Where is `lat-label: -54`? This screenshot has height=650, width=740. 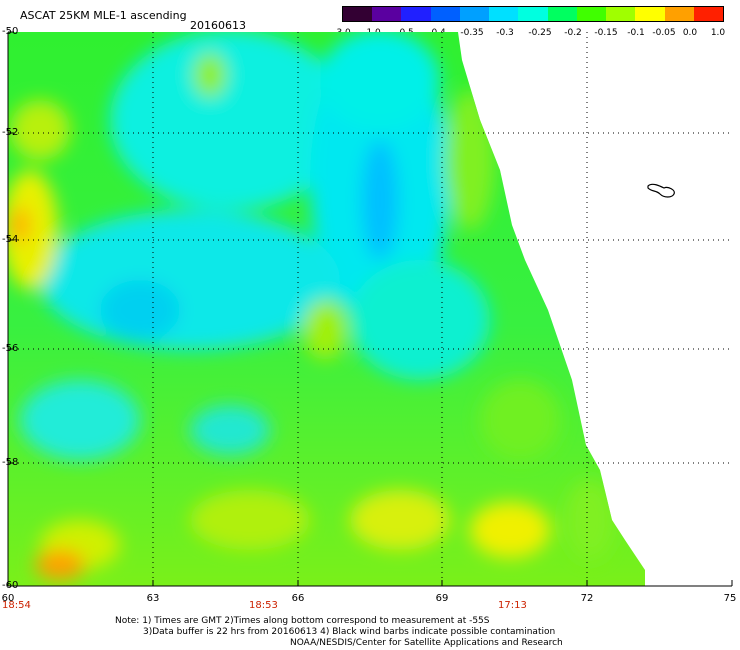
lat-label: -54 is located at coordinates (10, 239).